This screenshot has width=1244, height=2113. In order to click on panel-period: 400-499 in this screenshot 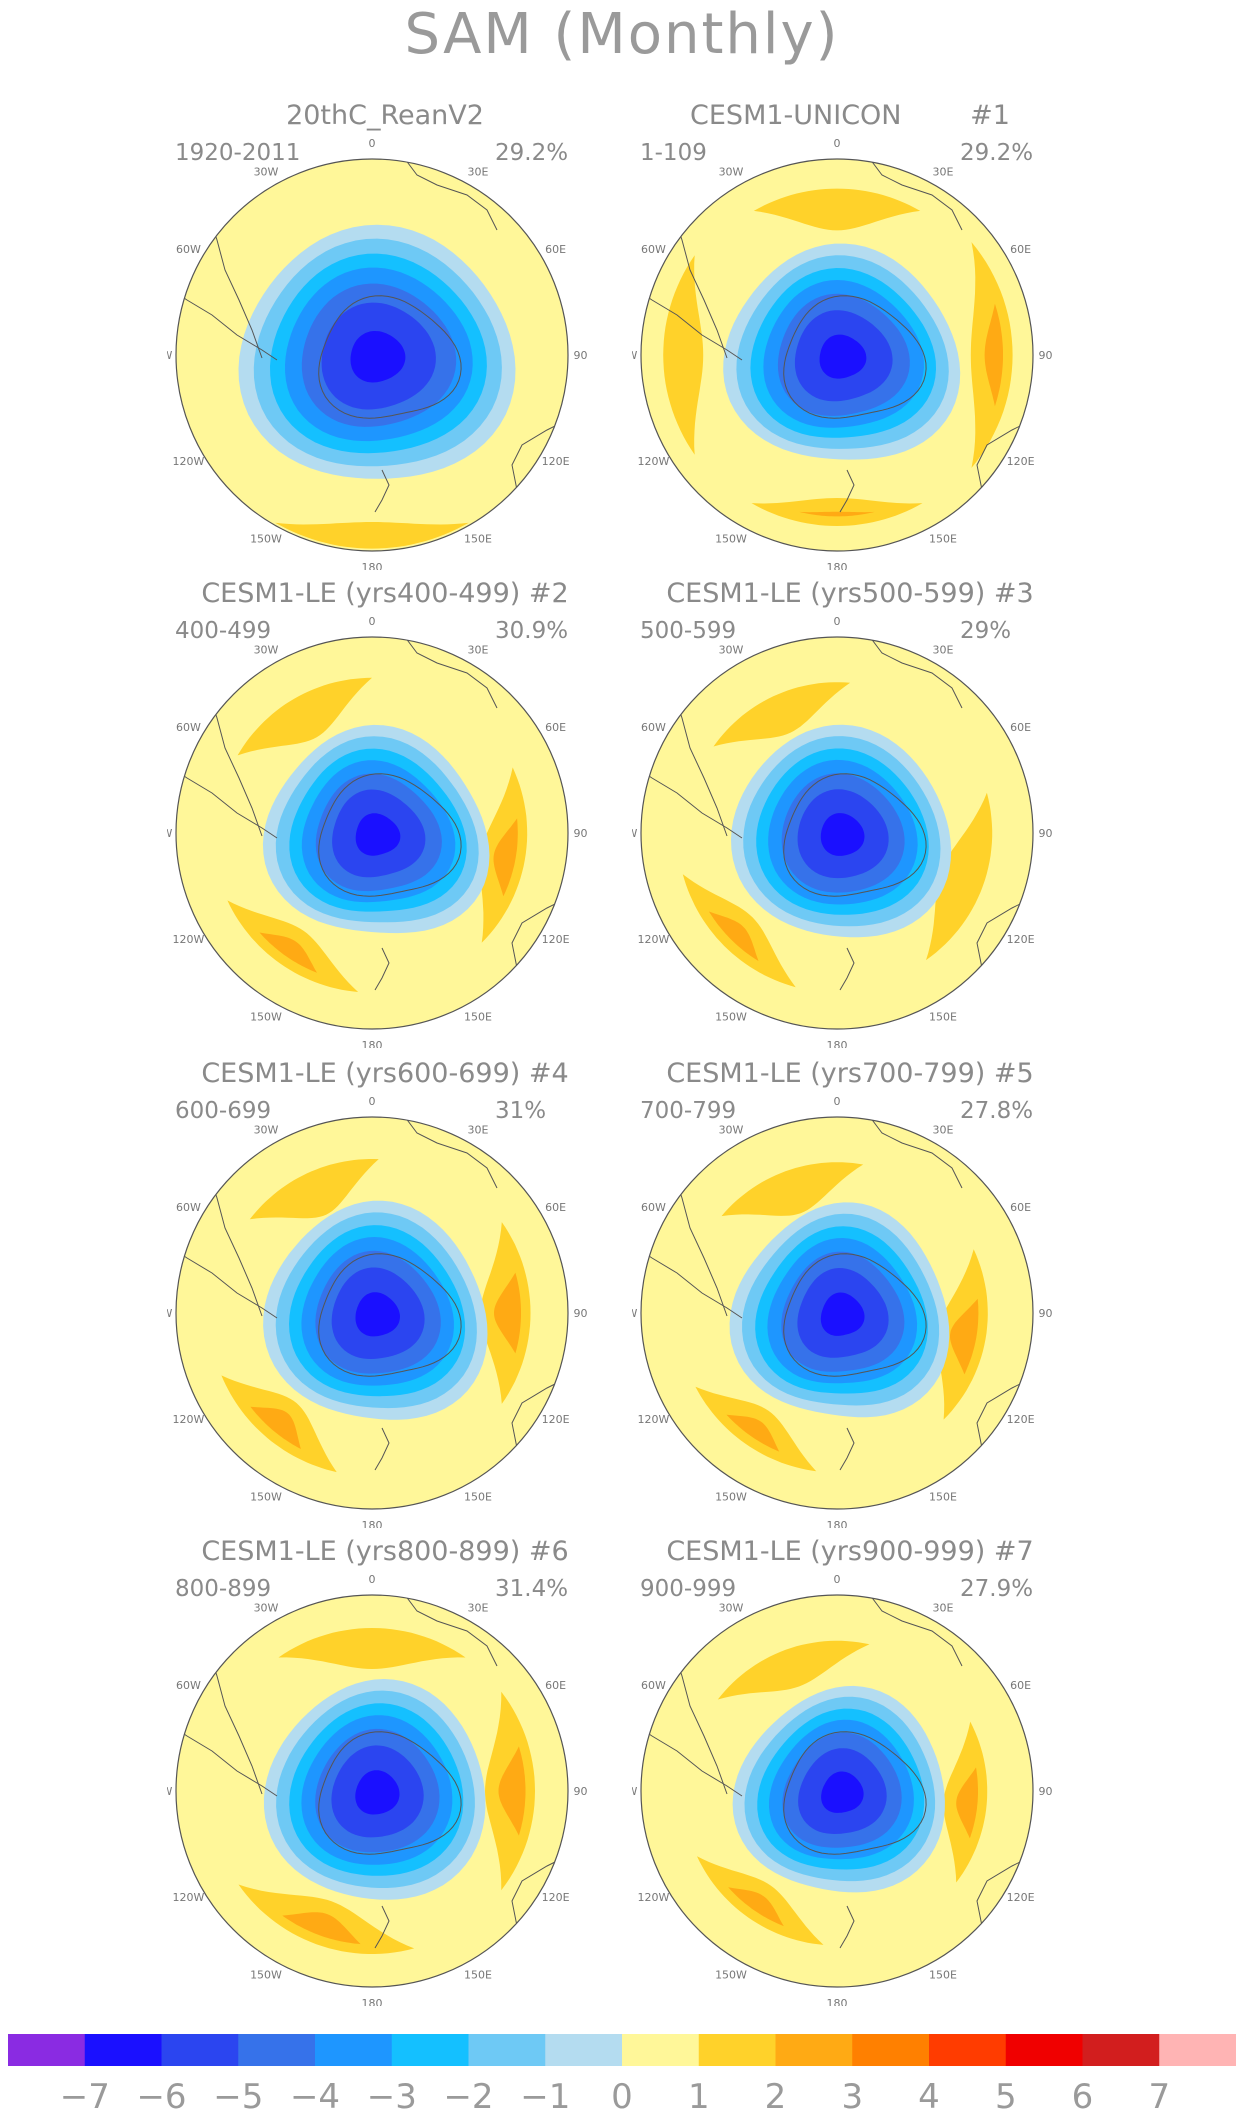, I will do `click(223, 631)`.